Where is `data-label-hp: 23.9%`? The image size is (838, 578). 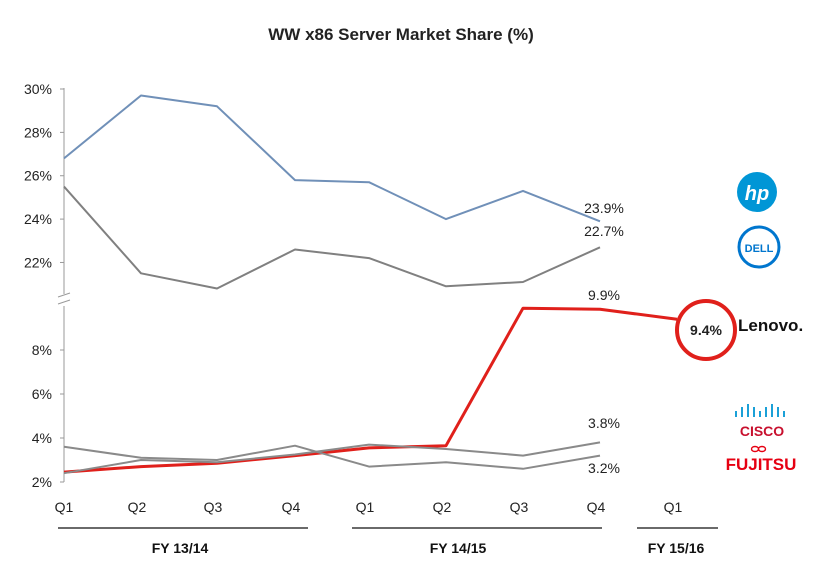 data-label-hp: 23.9% is located at coordinates (604, 208).